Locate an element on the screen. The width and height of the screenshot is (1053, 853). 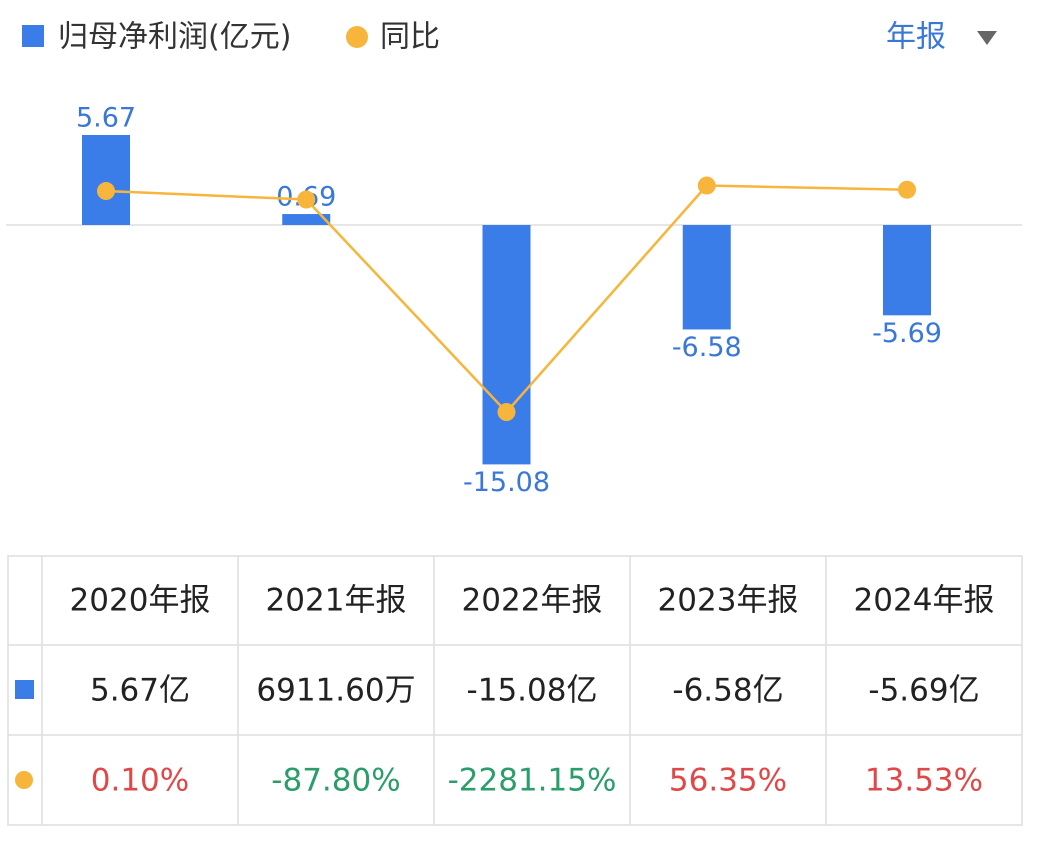
table-value: -6.58亿 is located at coordinates (727, 691).